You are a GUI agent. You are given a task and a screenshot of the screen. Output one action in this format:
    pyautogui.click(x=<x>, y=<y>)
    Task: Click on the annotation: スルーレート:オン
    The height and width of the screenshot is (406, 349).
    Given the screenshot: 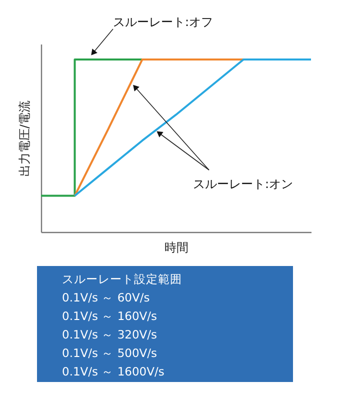 What is the action you would take?
    pyautogui.click(x=243, y=184)
    